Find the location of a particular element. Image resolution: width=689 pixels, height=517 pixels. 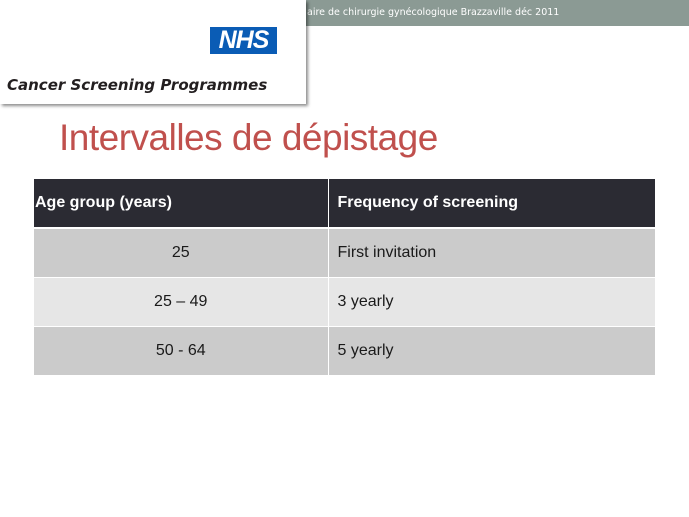

nhs-logo-badge: NHS is located at coordinates (243, 40).